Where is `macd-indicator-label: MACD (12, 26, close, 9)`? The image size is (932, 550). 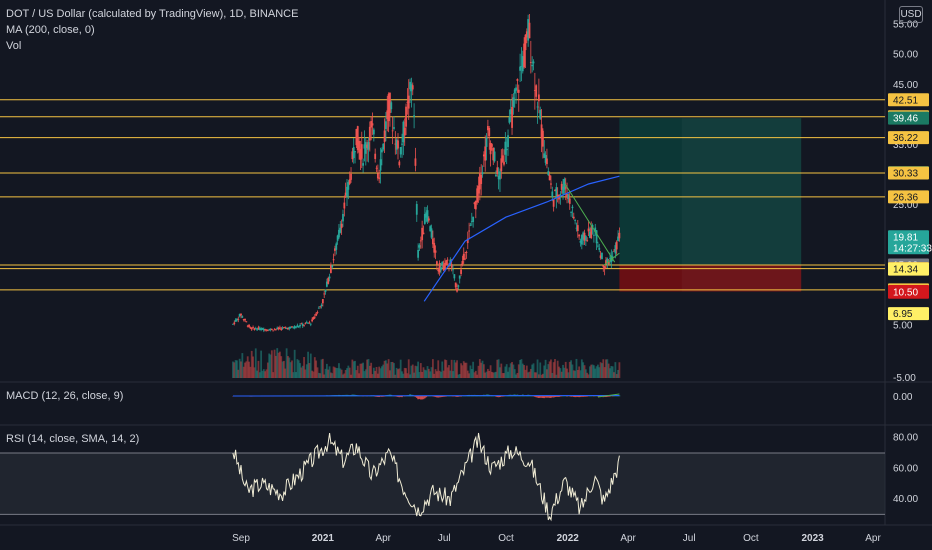 macd-indicator-label: MACD (12, 26, close, 9) is located at coordinates (65, 396).